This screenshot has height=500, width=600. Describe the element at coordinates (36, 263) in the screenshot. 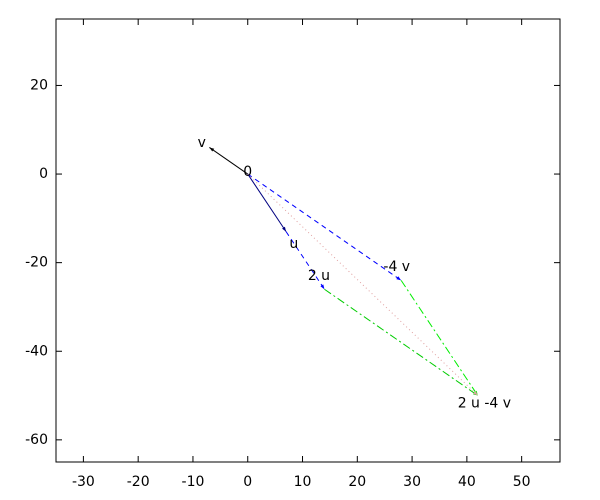

I see `y-tick-label: -20` at that location.